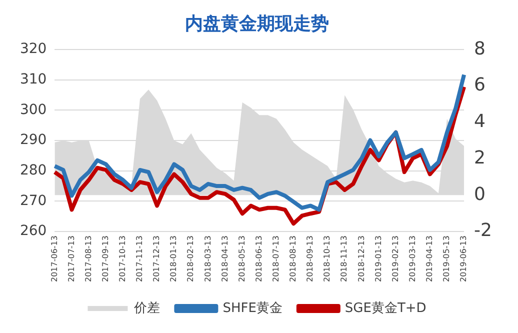 This screenshot has width=518, height=333. I want to click on y2-tick-label: 6, so click(480, 85).